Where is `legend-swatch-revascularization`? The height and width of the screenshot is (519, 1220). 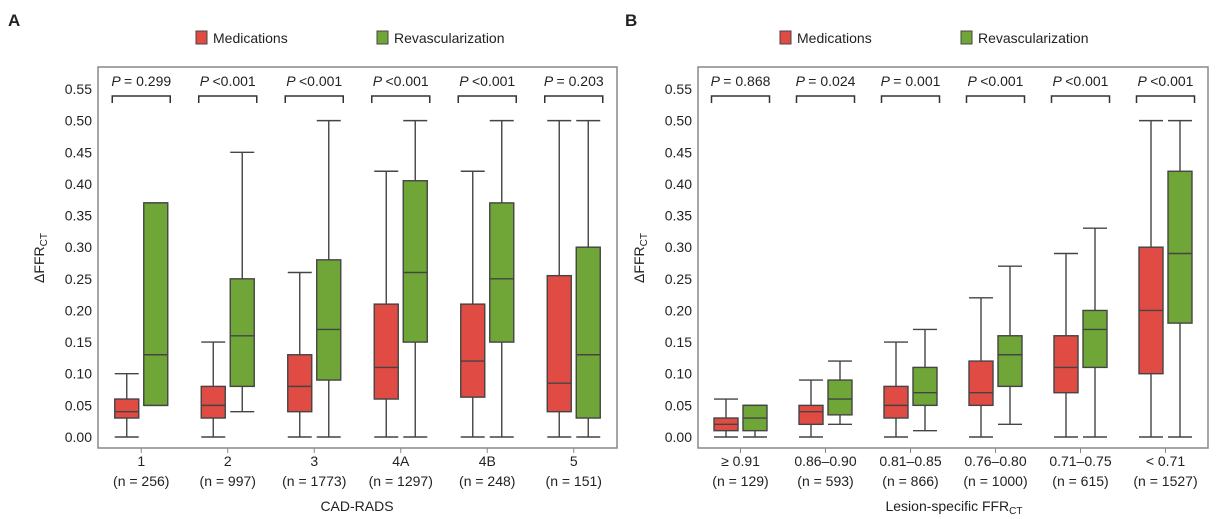 legend-swatch-revascularization is located at coordinates (966, 37).